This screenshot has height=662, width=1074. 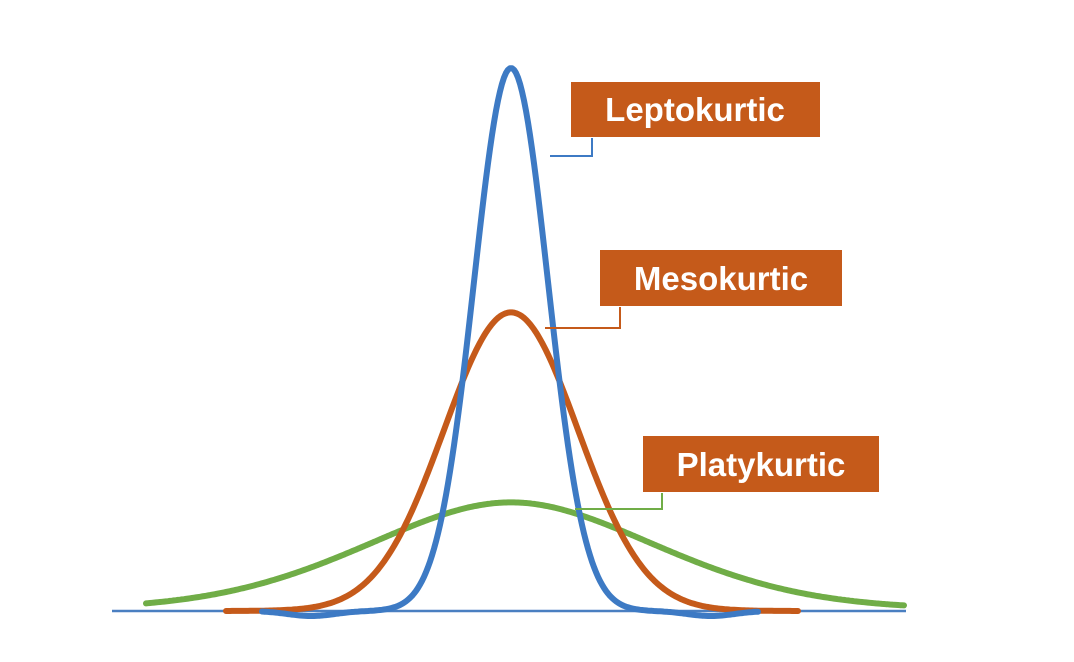 I want to click on leptokurtic-leader-line, so click(x=571, y=147).